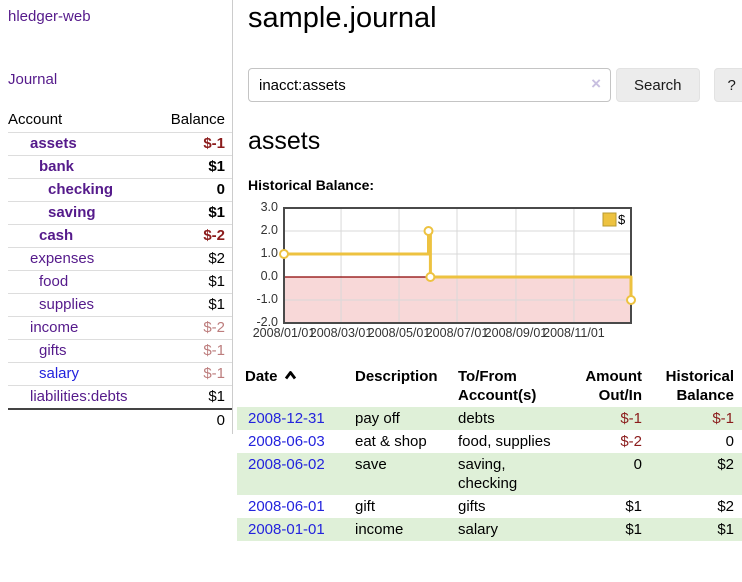 The image size is (742, 582). I want to click on register-column-header: To/From Account(s), so click(506, 386).